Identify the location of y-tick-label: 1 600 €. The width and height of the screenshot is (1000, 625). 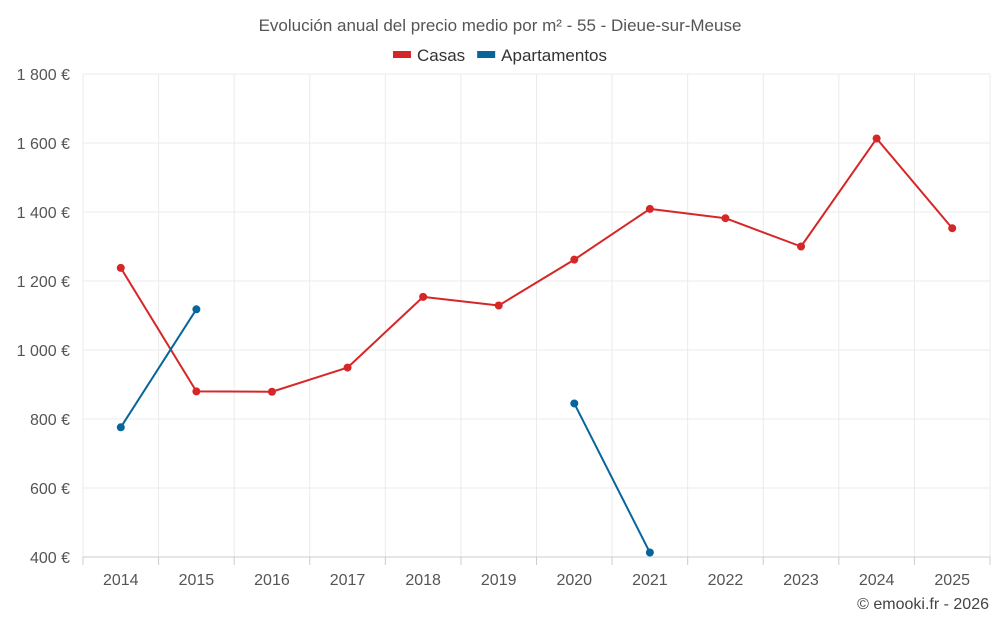
(43, 144).